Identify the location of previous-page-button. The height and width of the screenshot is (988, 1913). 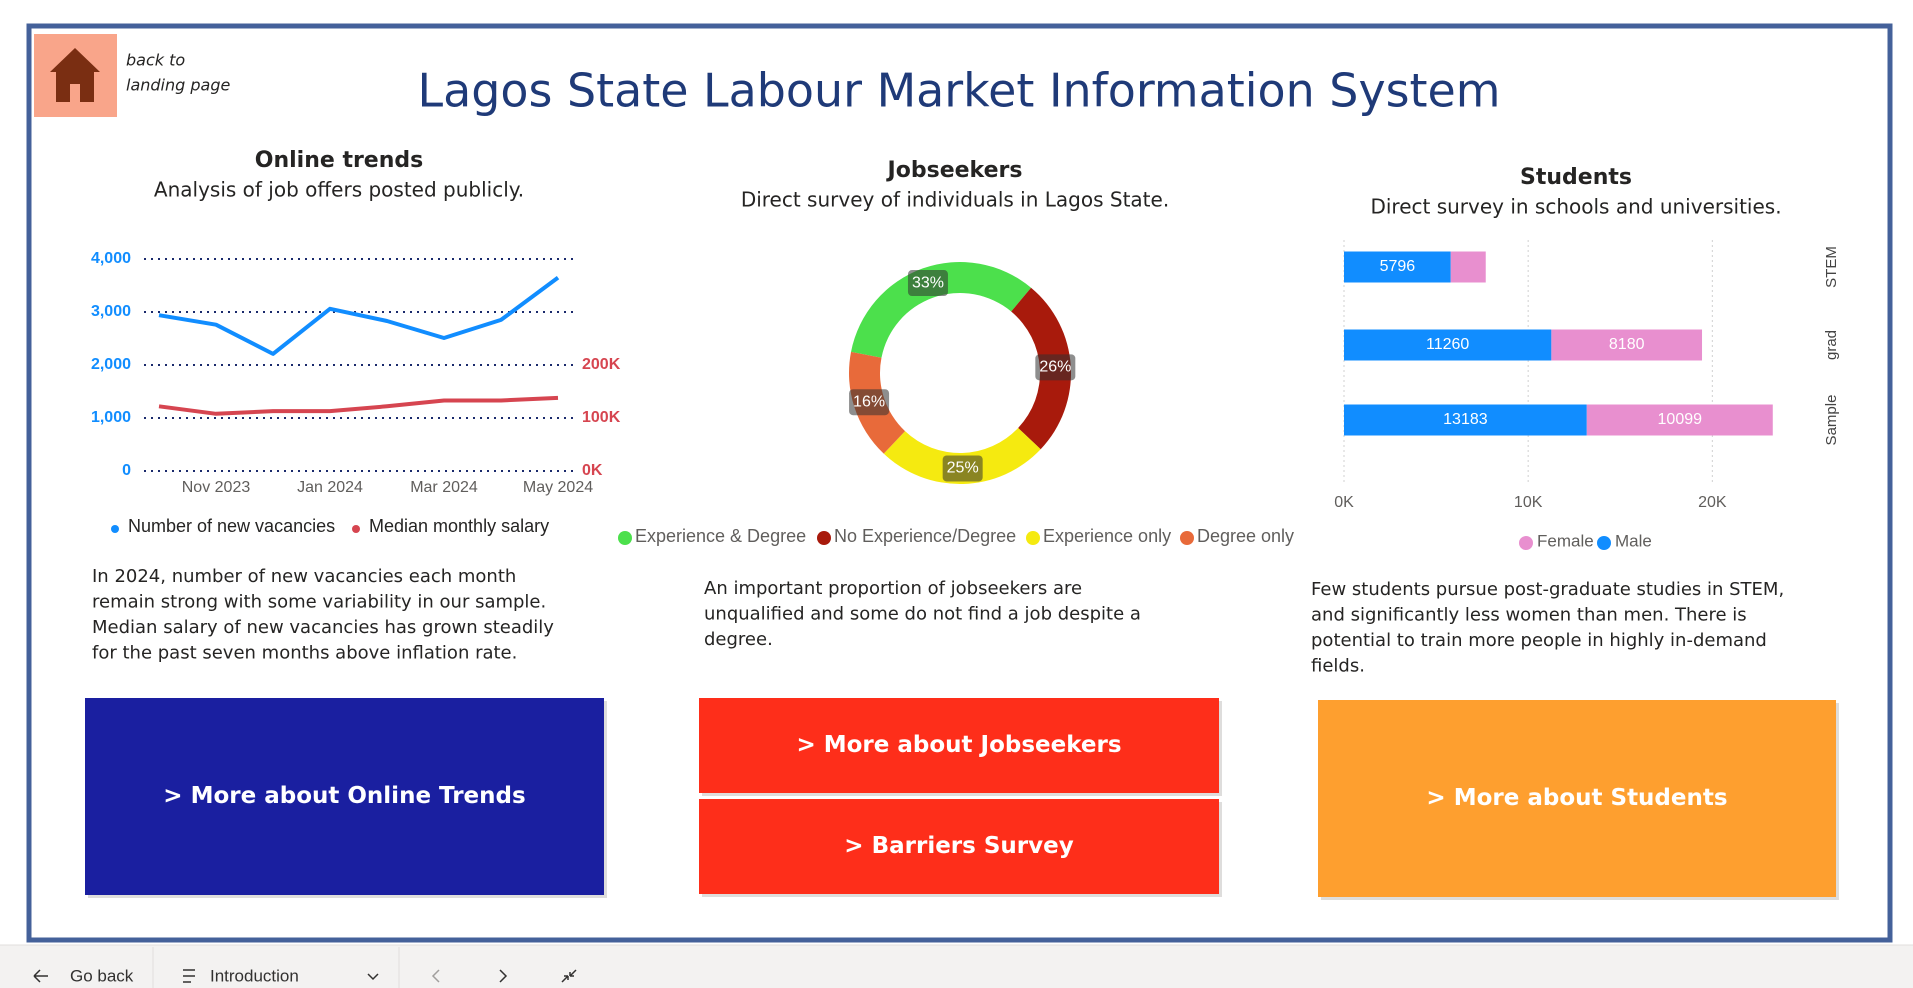
(435, 976).